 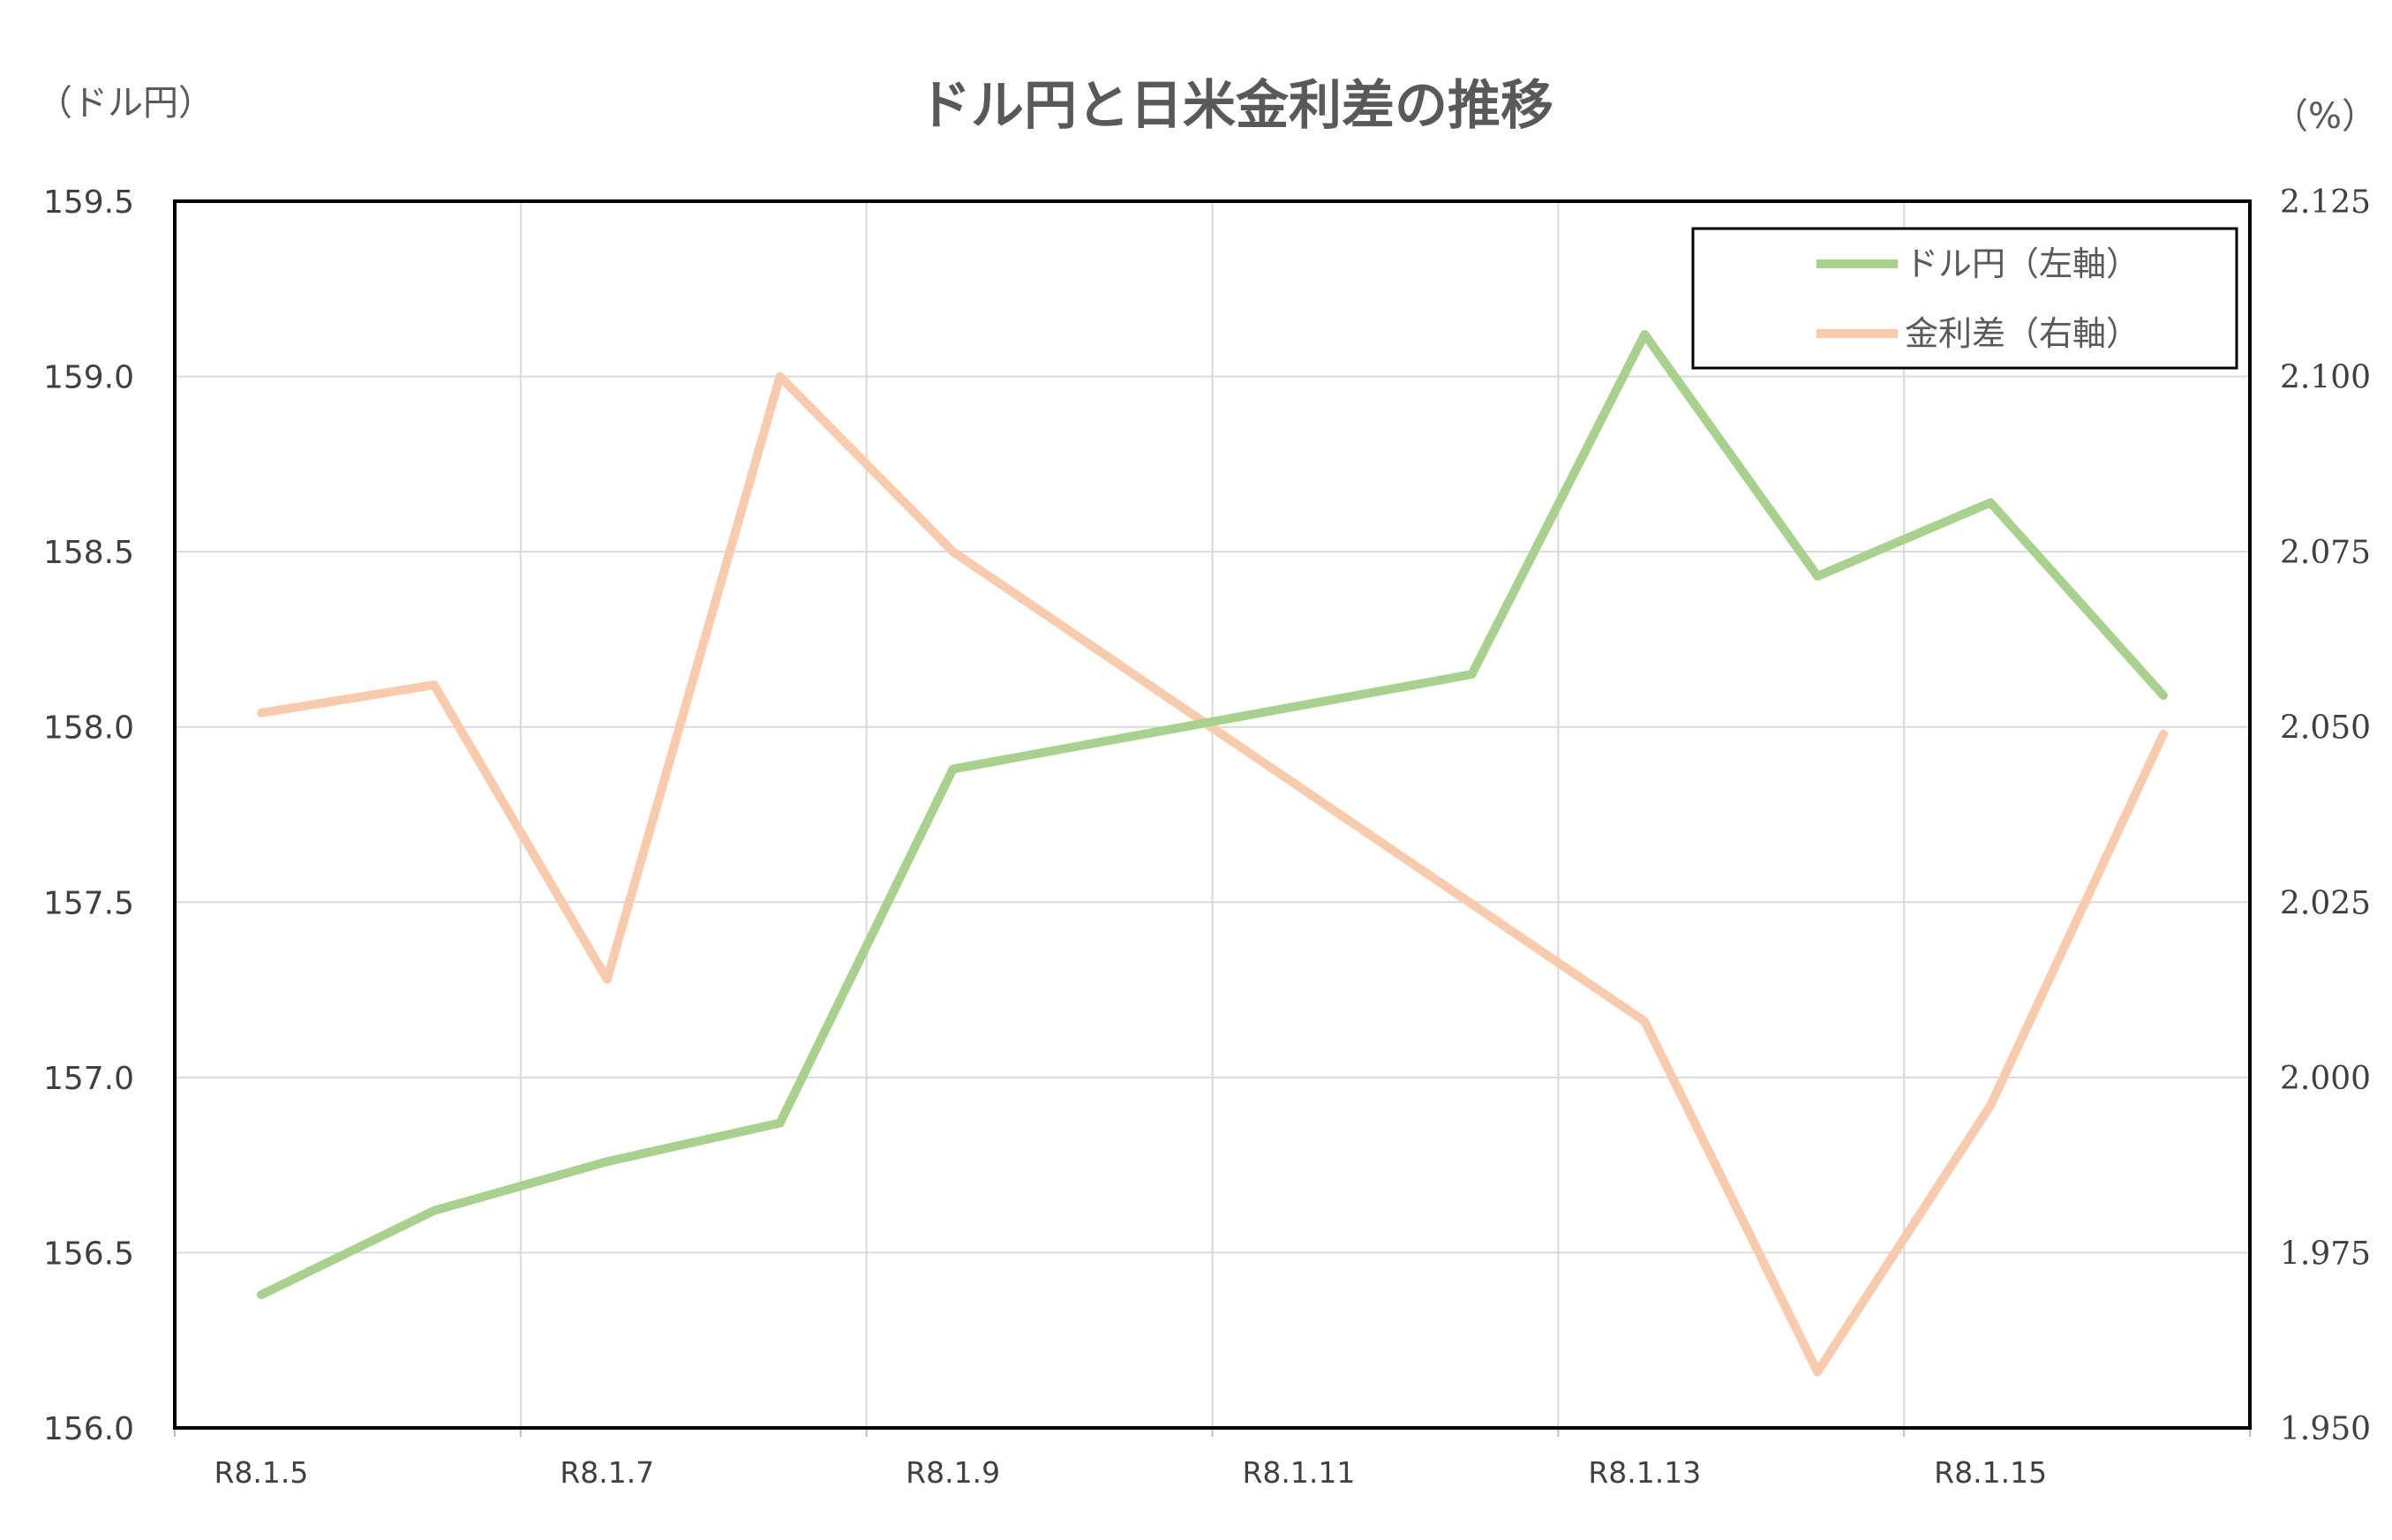 What do you see at coordinates (1300, 1472) in the screenshot?
I see `x-axis-tick-label: R8.1.11` at bounding box center [1300, 1472].